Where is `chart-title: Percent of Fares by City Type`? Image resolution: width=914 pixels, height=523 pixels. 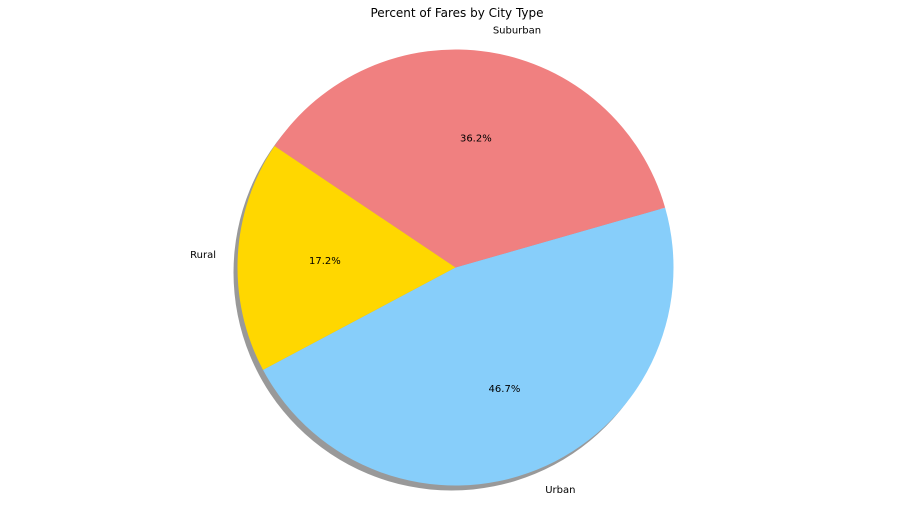
chart-title: Percent of Fares by City Type is located at coordinates (457, 13).